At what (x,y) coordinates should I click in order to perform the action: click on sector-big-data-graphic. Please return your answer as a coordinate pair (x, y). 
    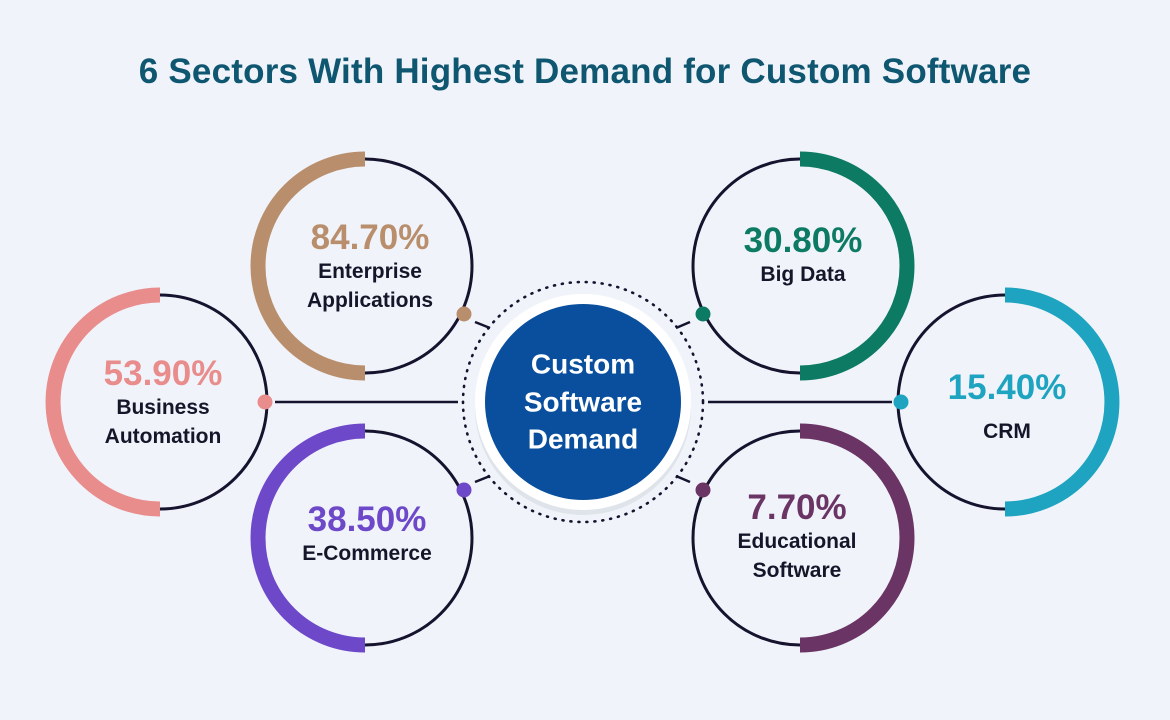
    Looking at the image, I should click on (803, 266).